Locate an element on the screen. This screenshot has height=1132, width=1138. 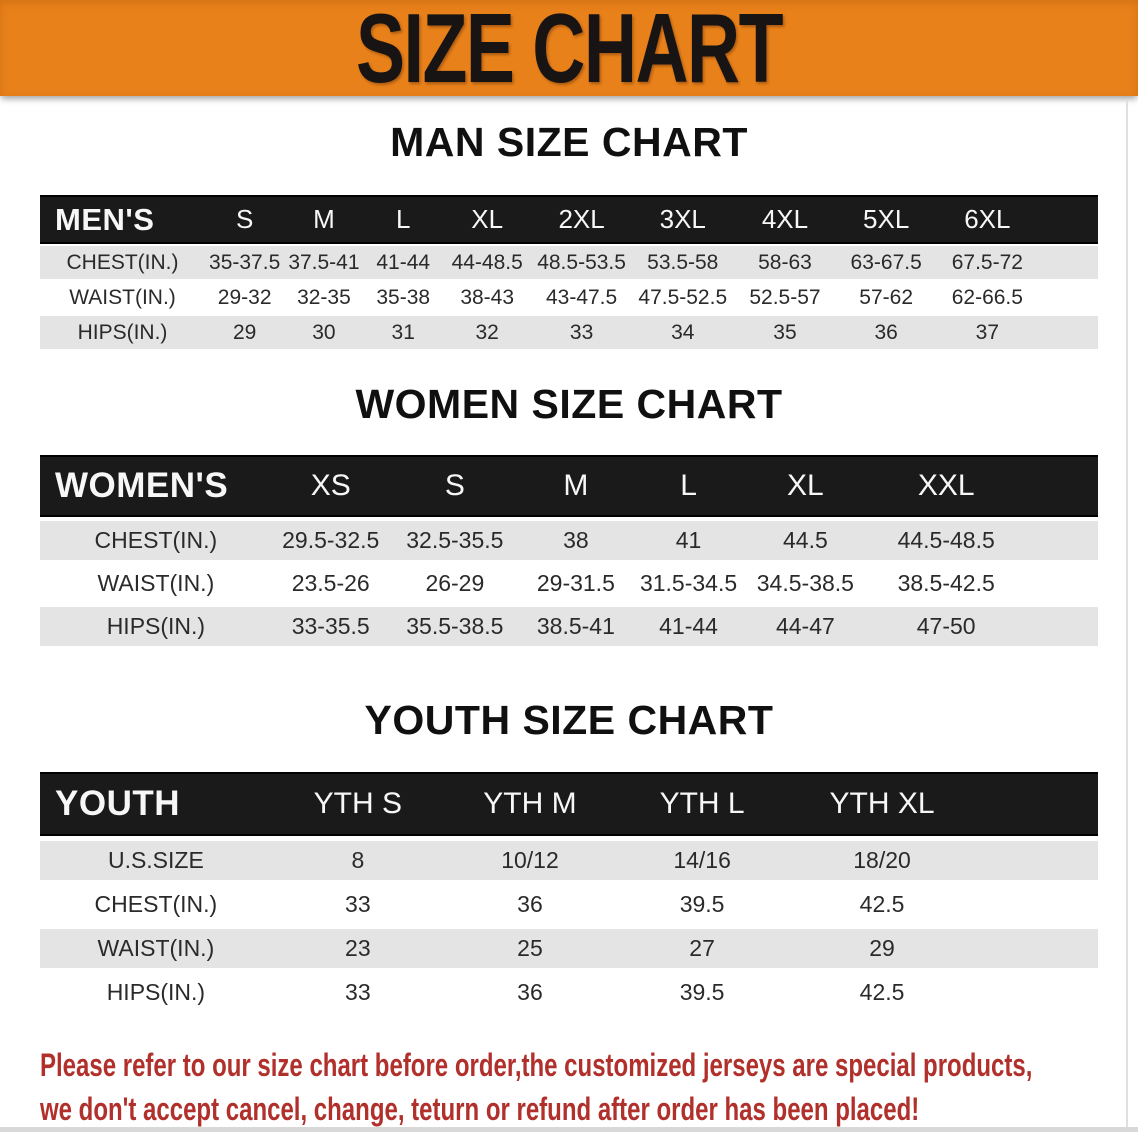
size-value-cell: 36 is located at coordinates (886, 332).